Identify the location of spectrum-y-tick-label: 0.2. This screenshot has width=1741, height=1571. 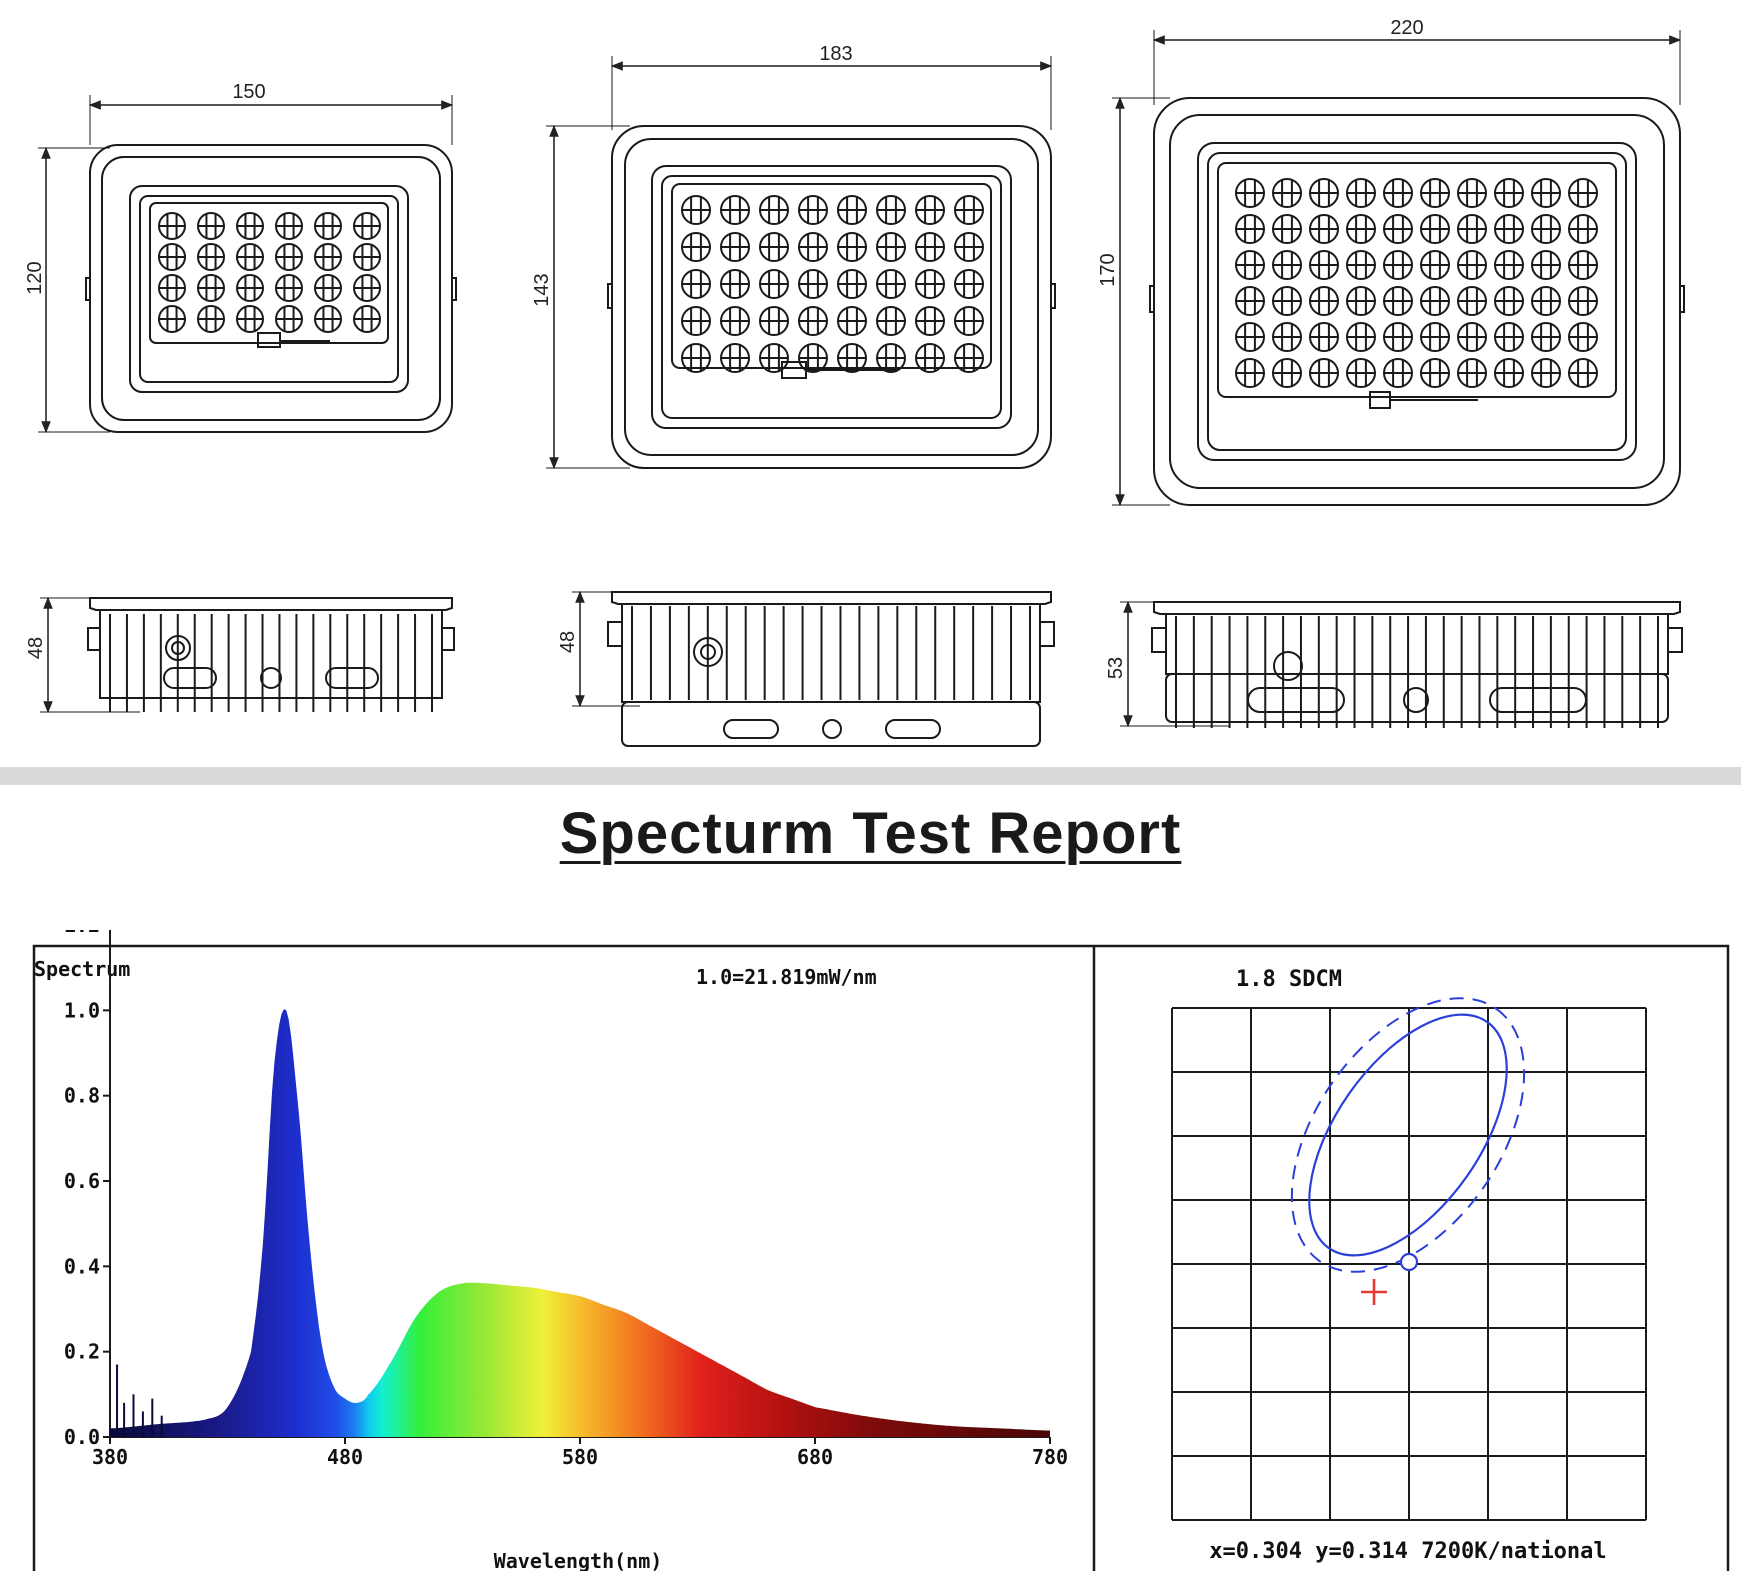
(82, 1352).